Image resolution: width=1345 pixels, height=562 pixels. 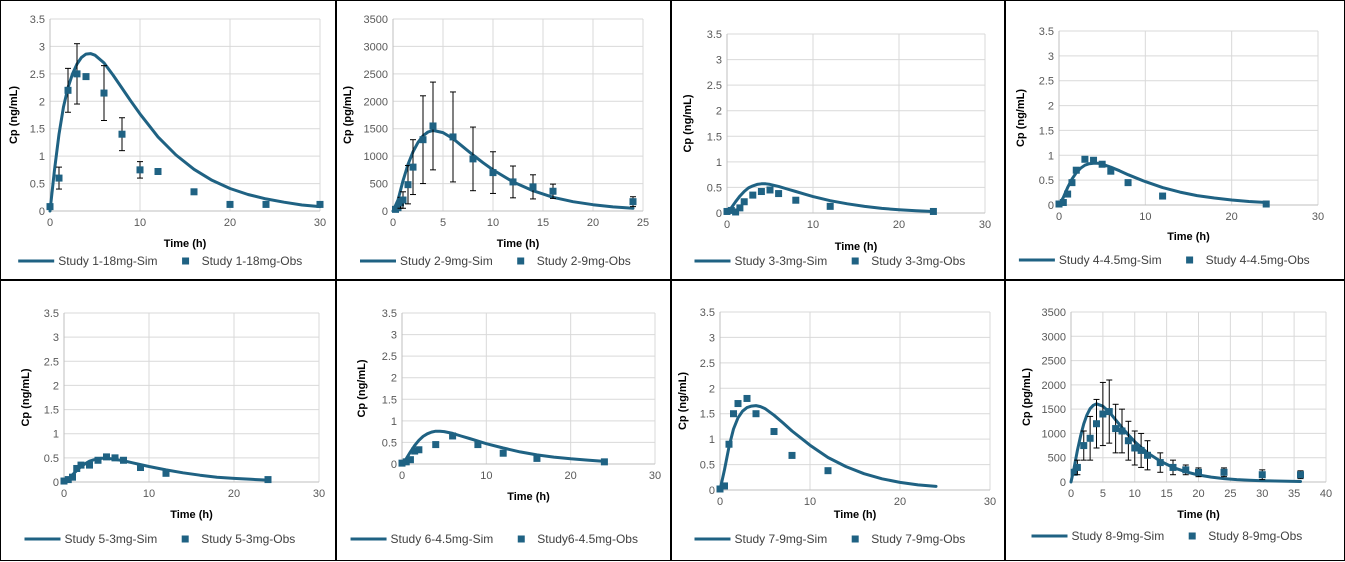 What do you see at coordinates (781, 261) in the screenshot?
I see `legend-label-sim: Study 3-3mg-Sim` at bounding box center [781, 261].